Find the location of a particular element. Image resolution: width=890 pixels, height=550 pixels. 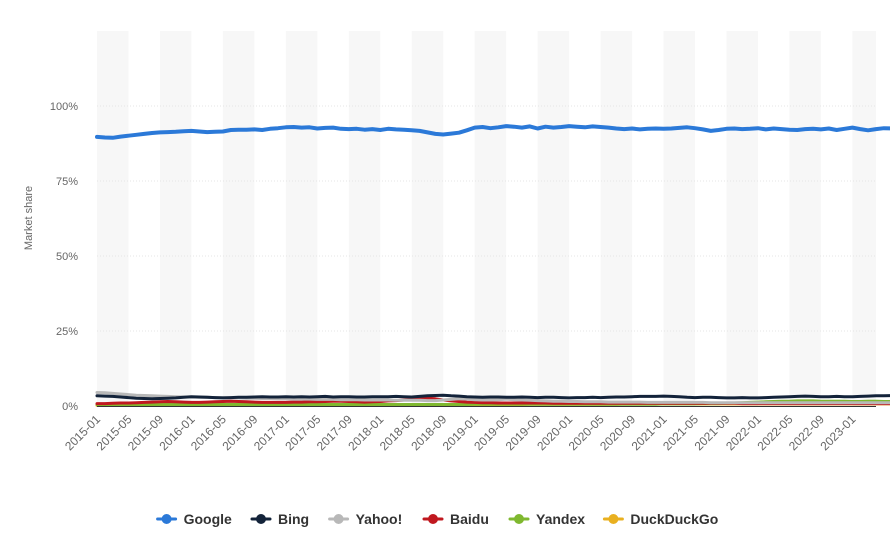

legend-label: Bing is located at coordinates (293, 519).